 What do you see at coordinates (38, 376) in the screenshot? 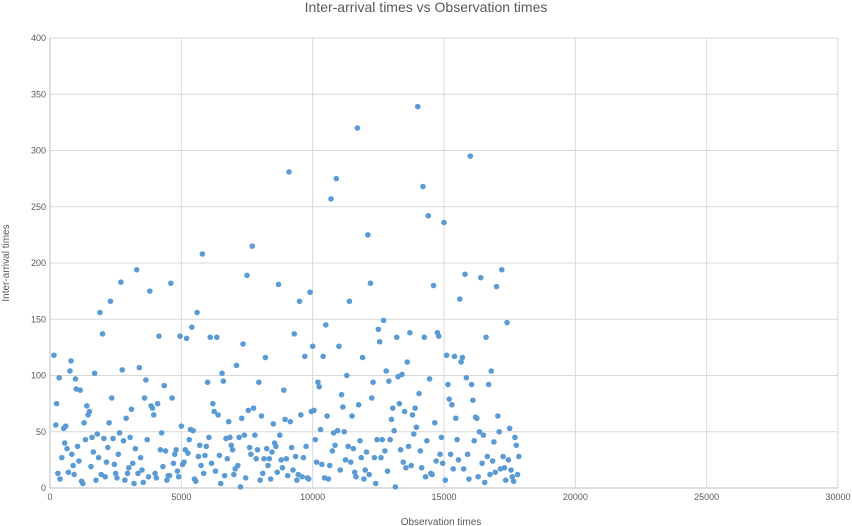
I see `y-tick-label: 100` at bounding box center [38, 376].